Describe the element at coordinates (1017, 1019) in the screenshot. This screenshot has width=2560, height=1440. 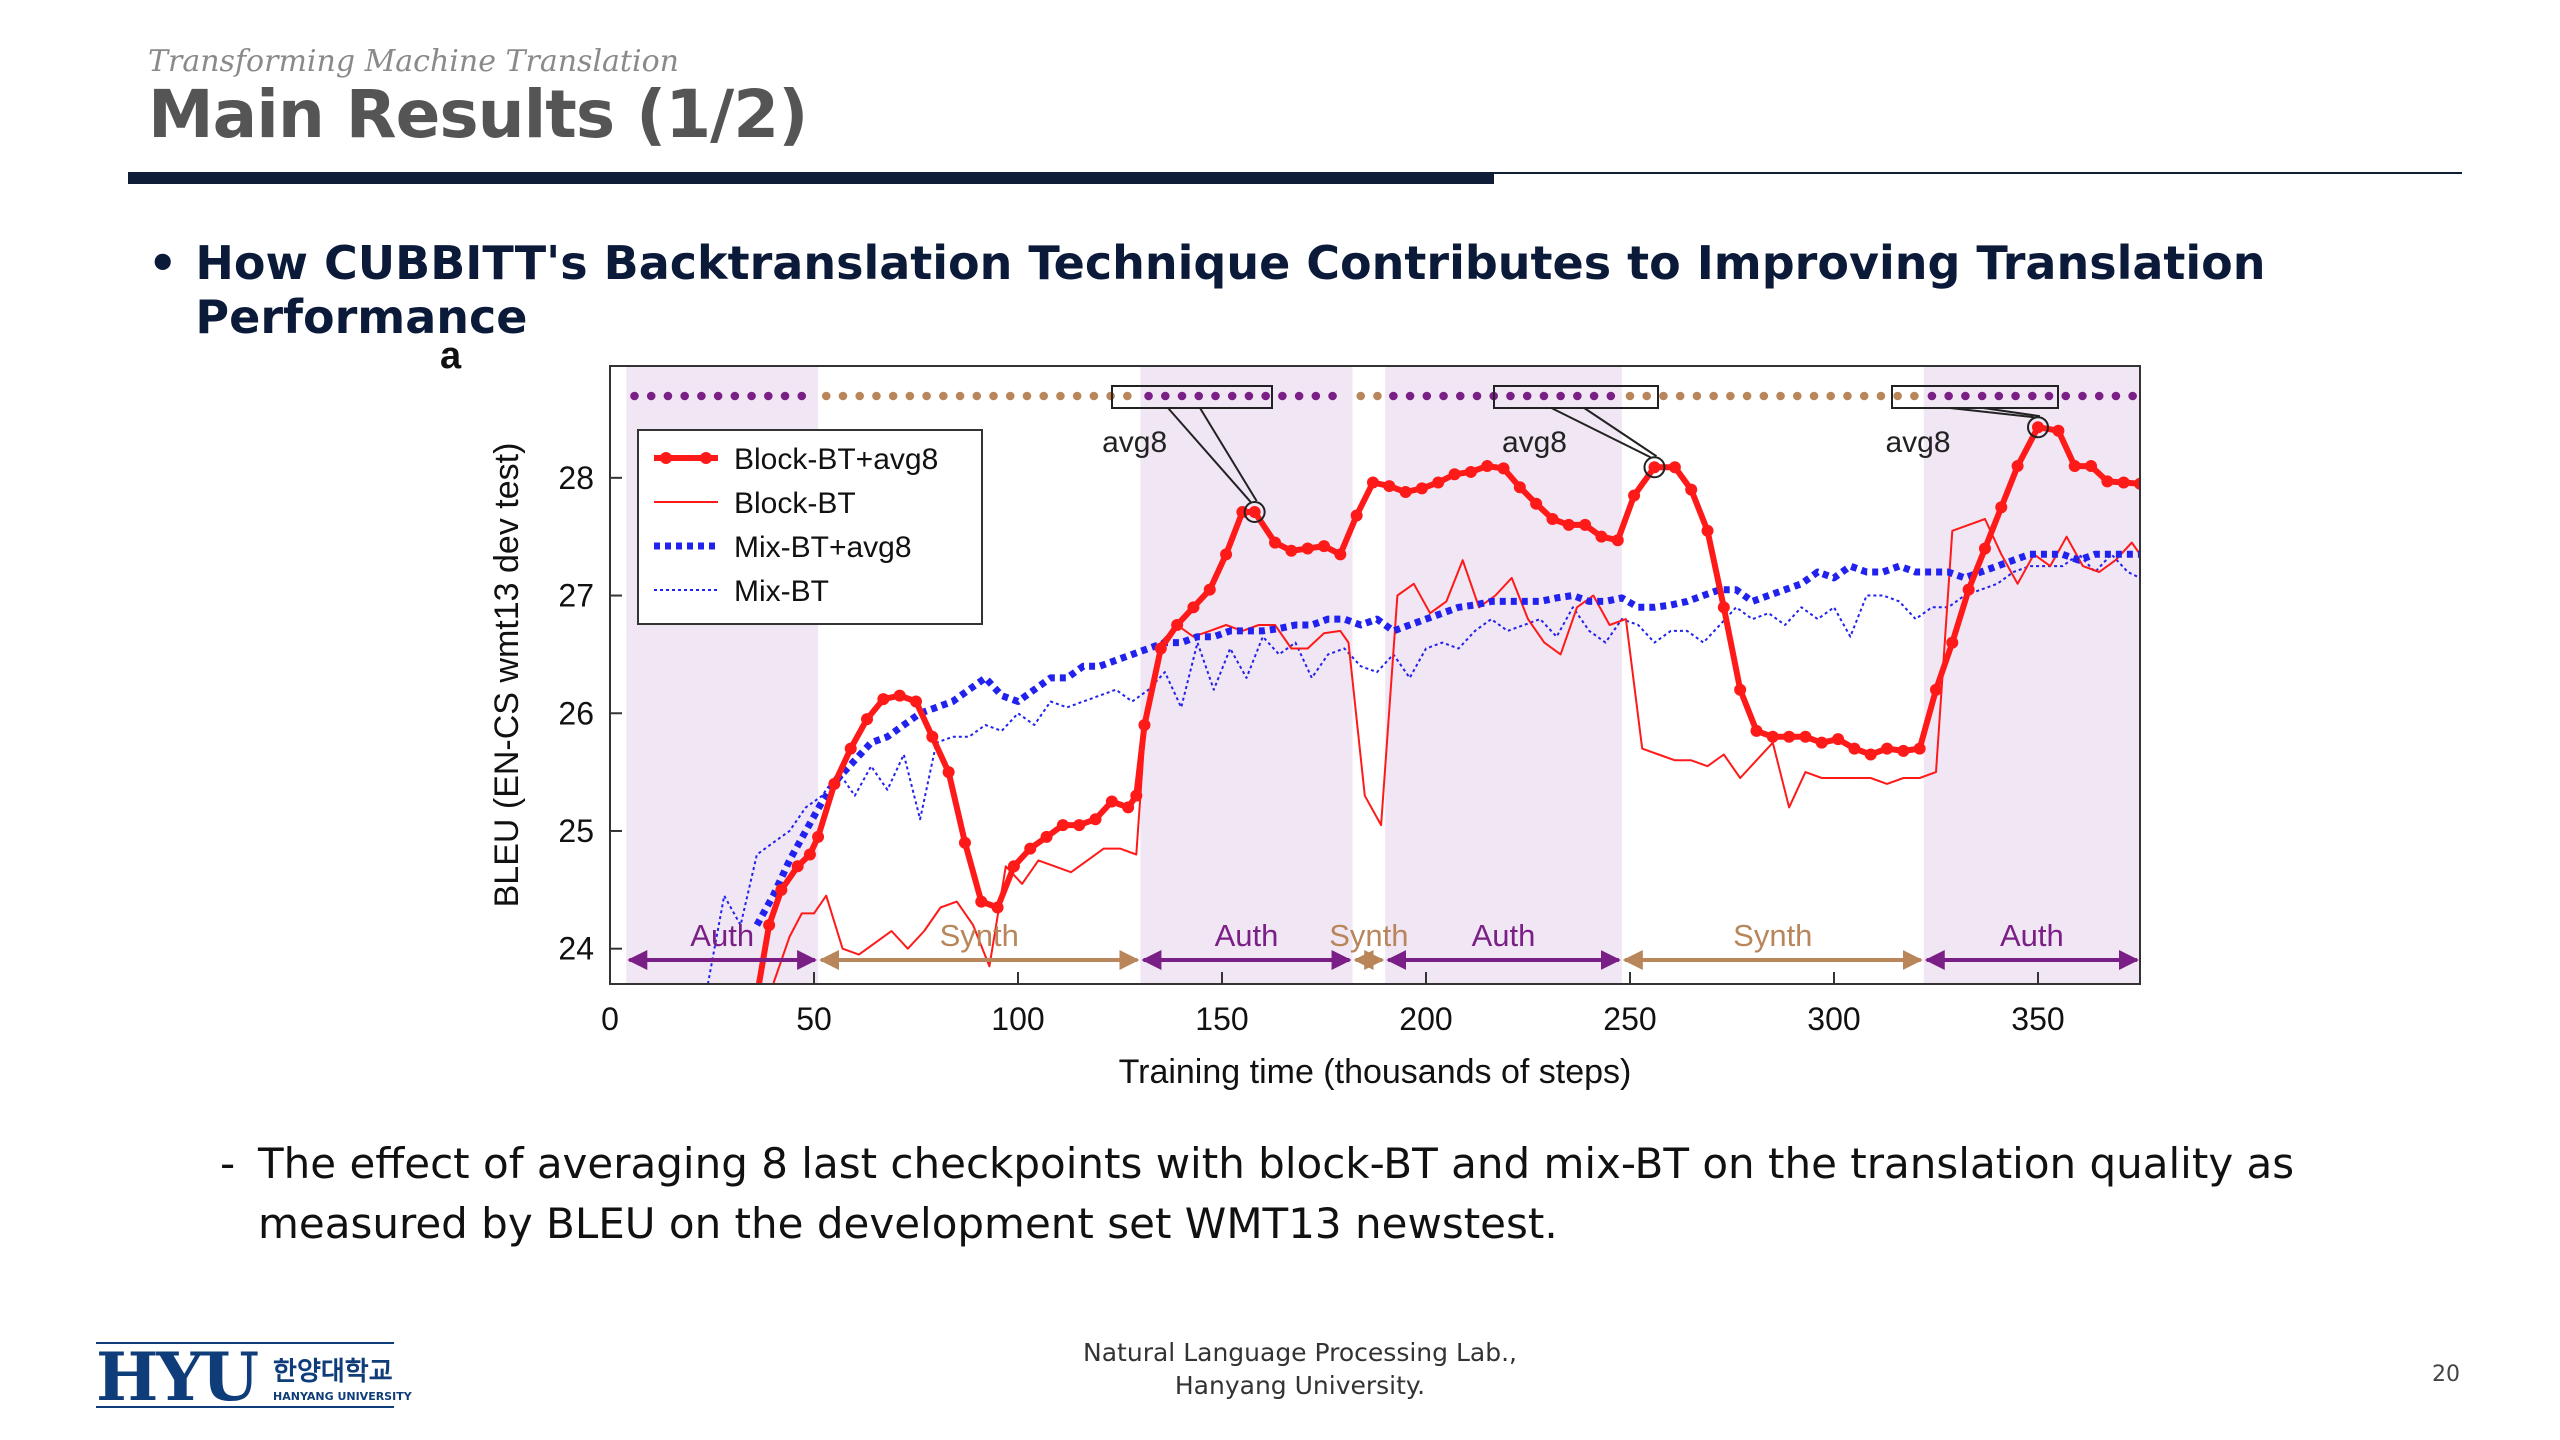
I see `x-tick-label: 100` at that location.